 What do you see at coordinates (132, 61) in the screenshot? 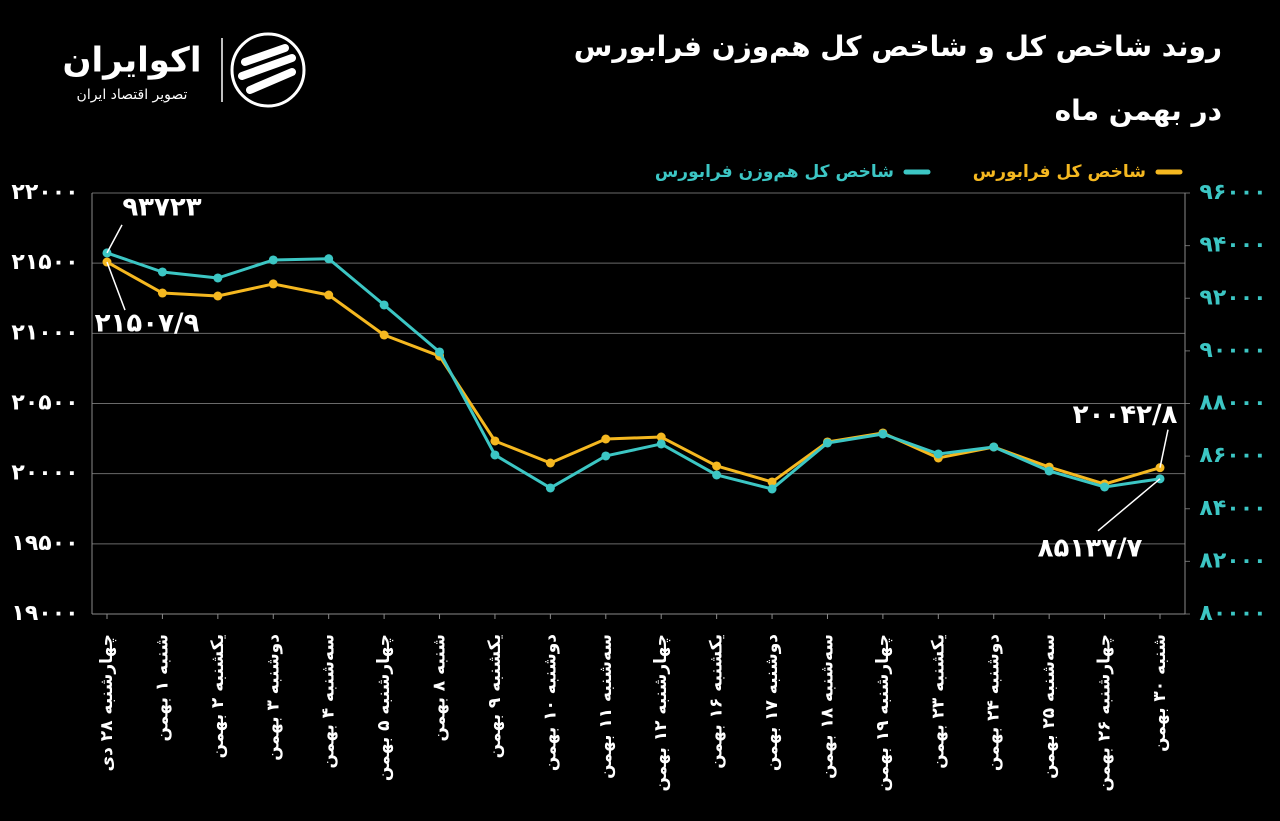
I see `logo-name: اکوایران` at bounding box center [132, 61].